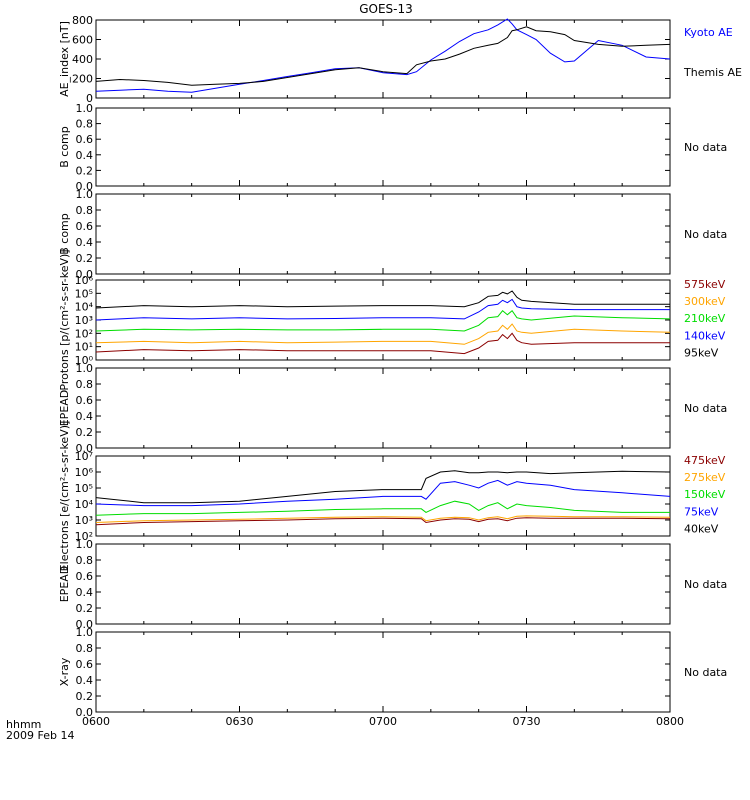 This screenshot has width=750, height=800. Describe the element at coordinates (40, 735) in the screenshot. I see `date-label: 2009 Feb 14` at that location.